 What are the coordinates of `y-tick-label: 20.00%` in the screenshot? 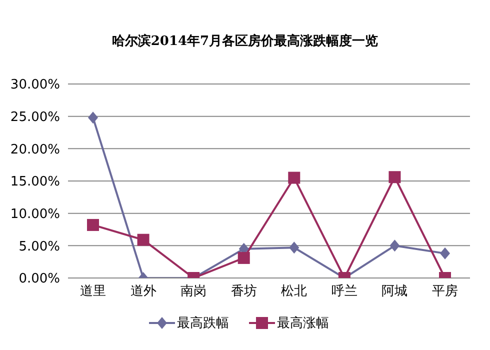 It's located at (35, 150).